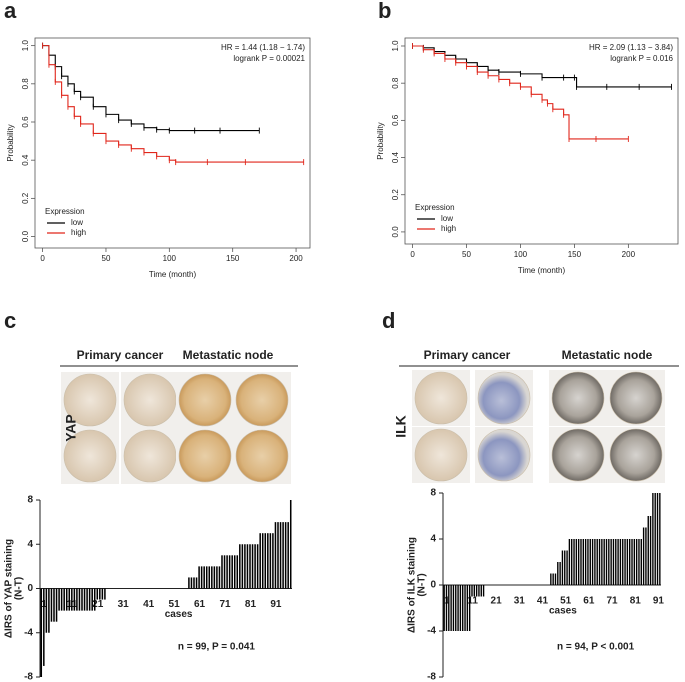 This screenshot has height=682, width=685. What do you see at coordinates (30, 588) in the screenshot?
I see `y-tick-label: 0` at bounding box center [30, 588].